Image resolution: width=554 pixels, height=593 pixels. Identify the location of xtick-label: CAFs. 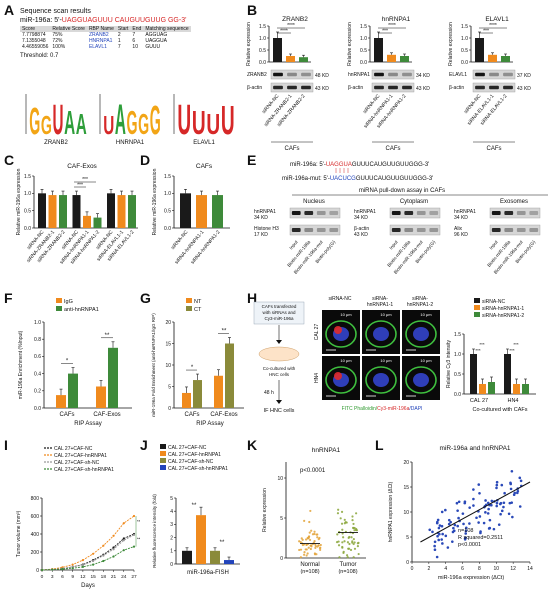
(67, 415).